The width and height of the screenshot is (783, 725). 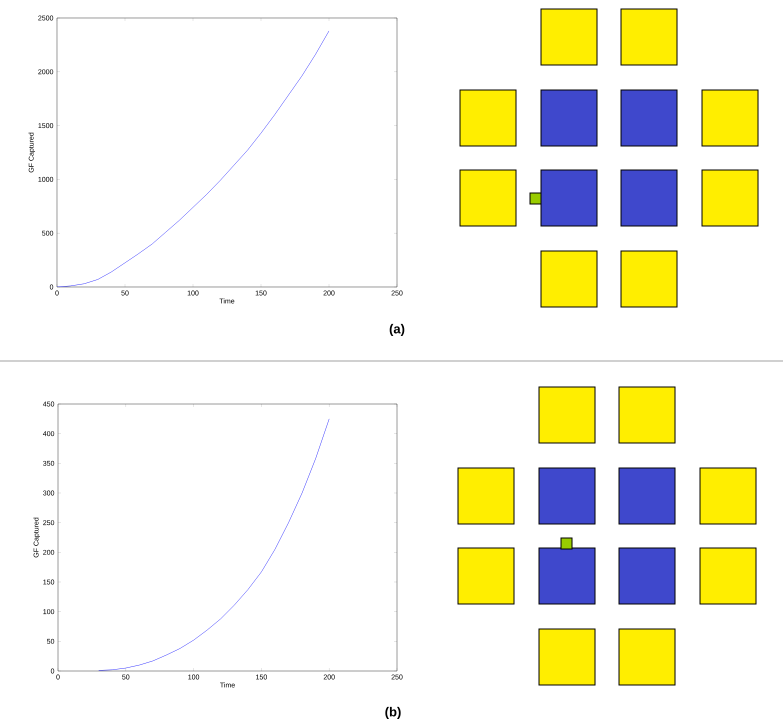 What do you see at coordinates (397, 330) in the screenshot?
I see `text: (a)` at bounding box center [397, 330].